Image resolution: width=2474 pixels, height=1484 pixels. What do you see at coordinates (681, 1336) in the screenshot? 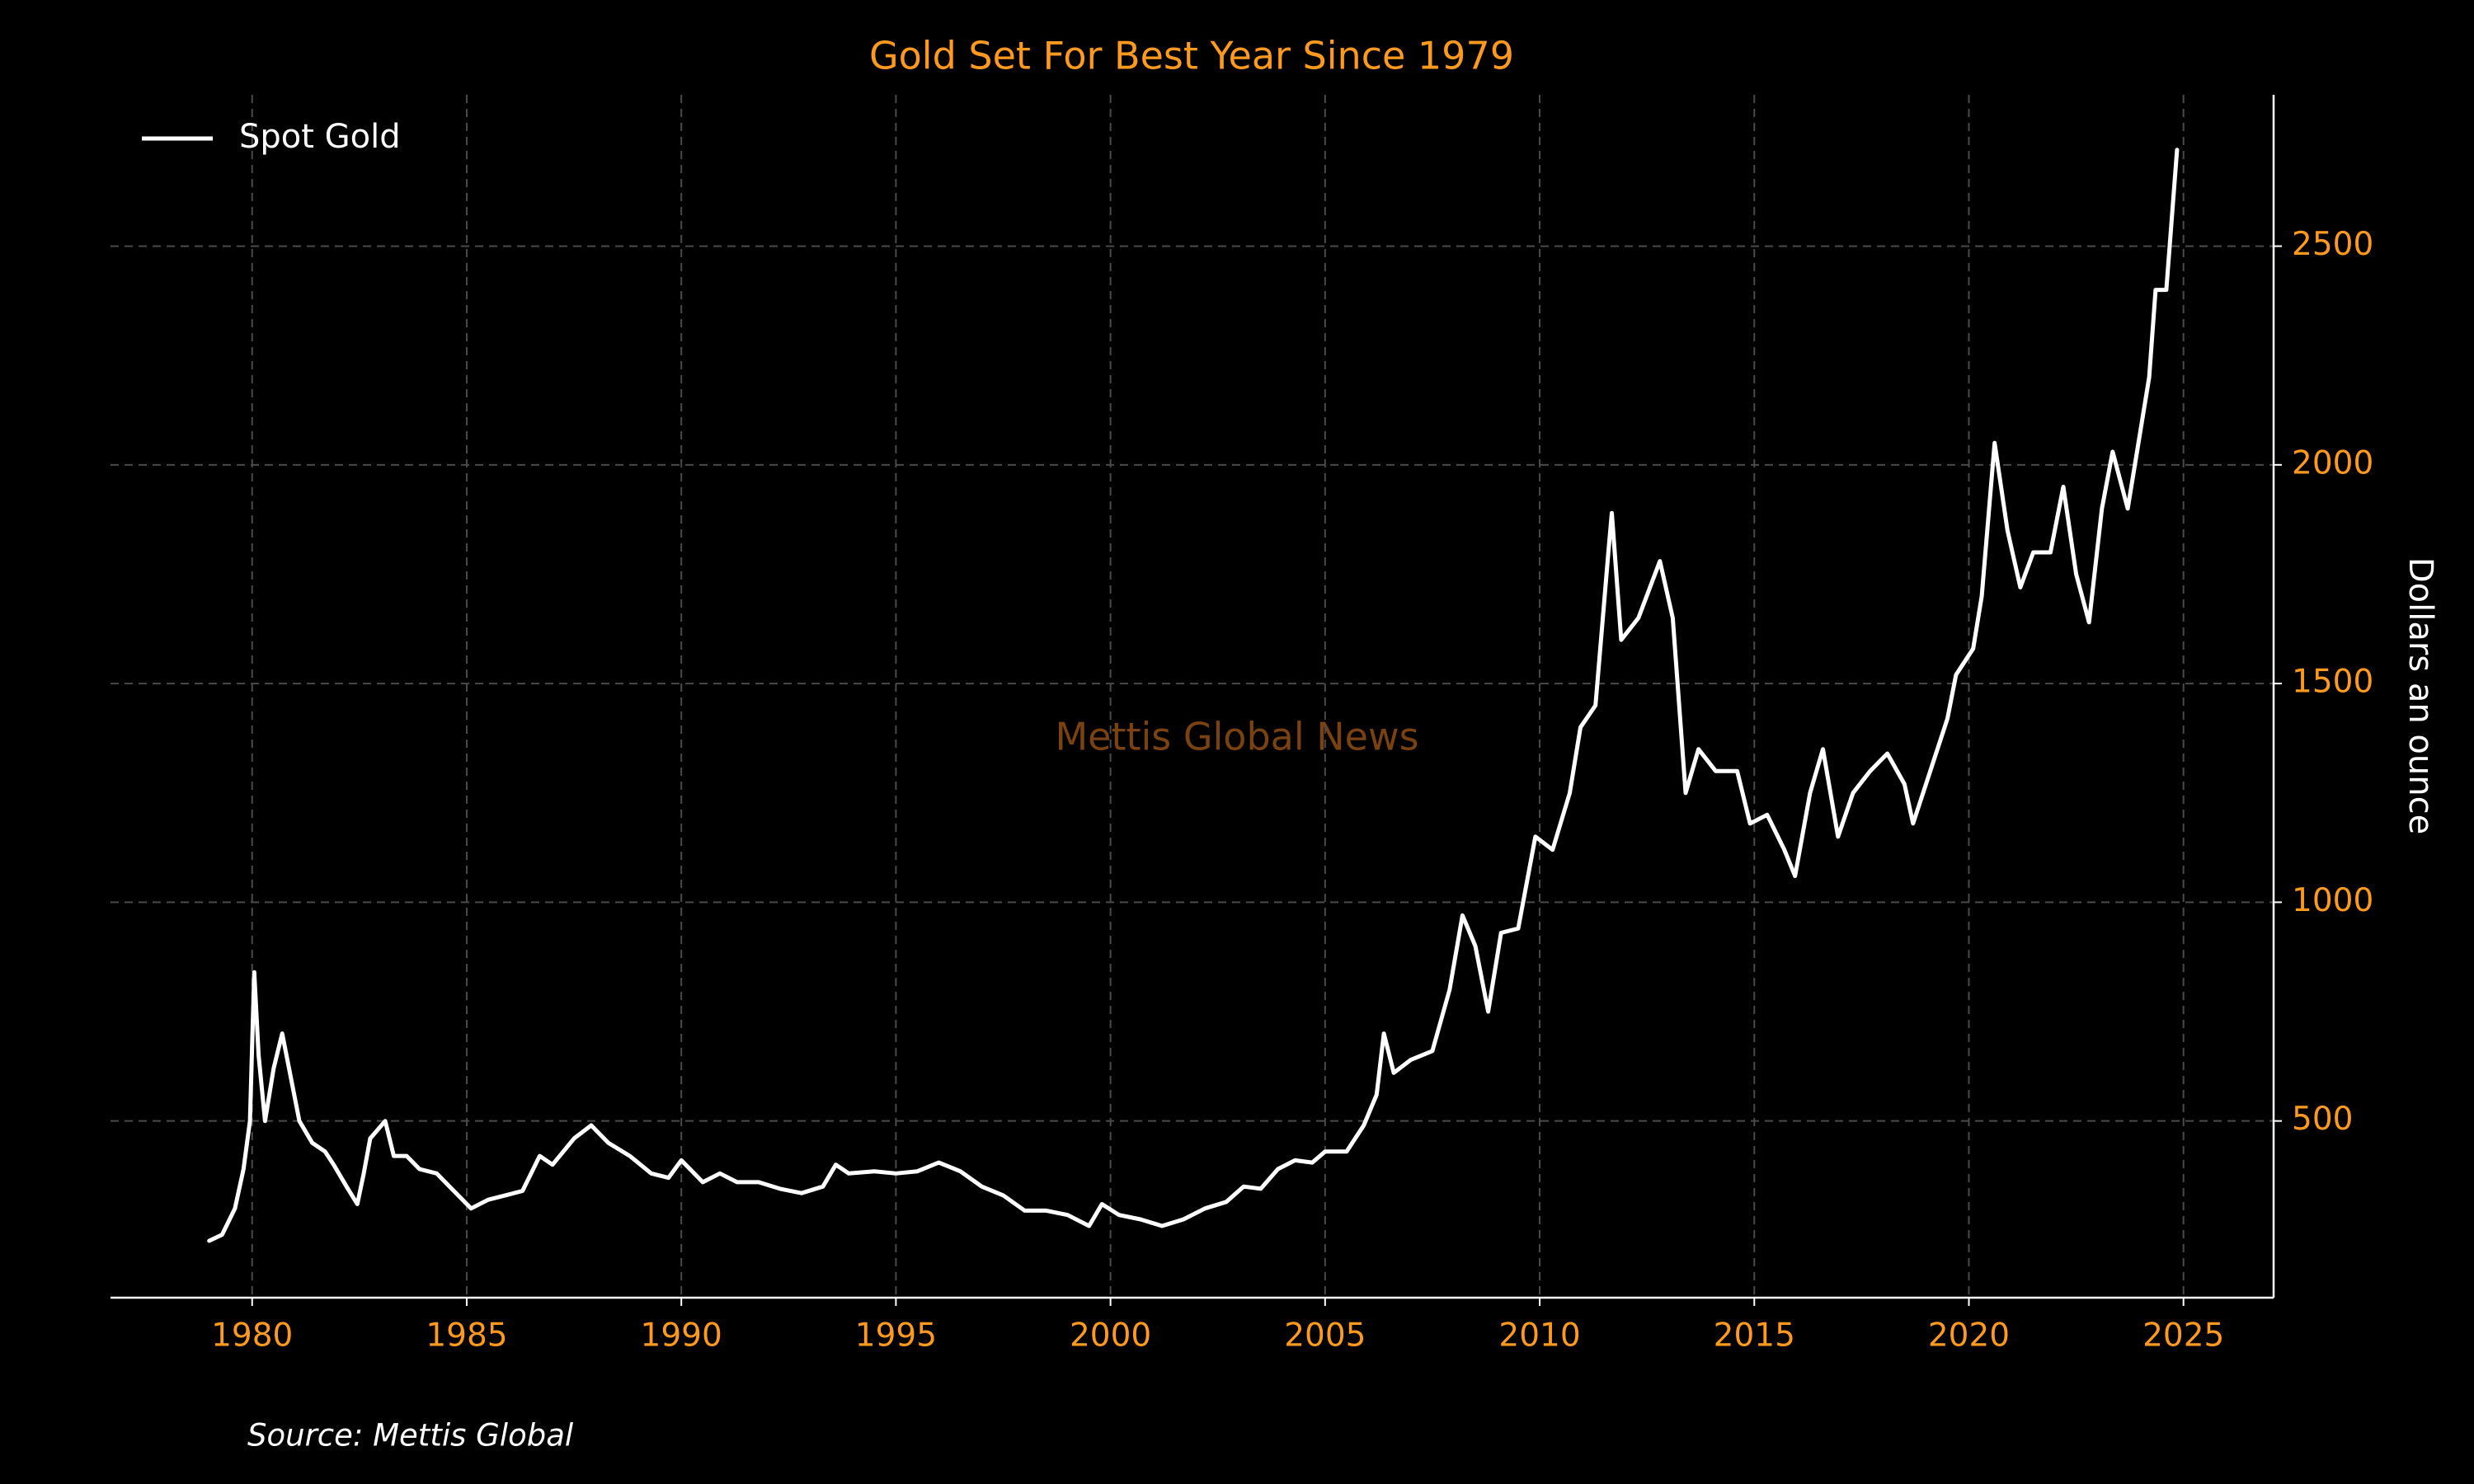
I see `x-tick-label: 1990` at bounding box center [681, 1336].